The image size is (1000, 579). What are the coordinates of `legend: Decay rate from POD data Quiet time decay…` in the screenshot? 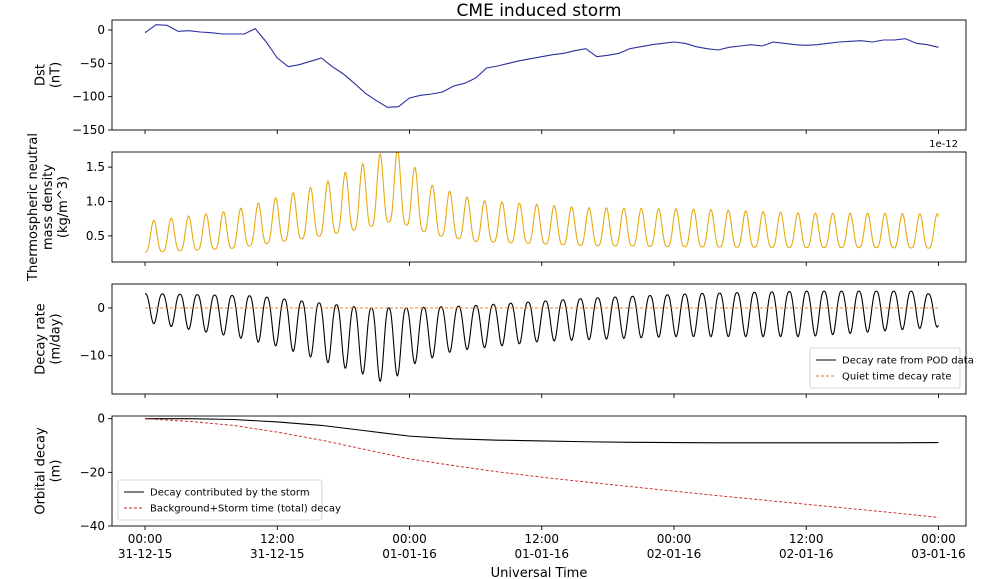 It's located at (891, 368).